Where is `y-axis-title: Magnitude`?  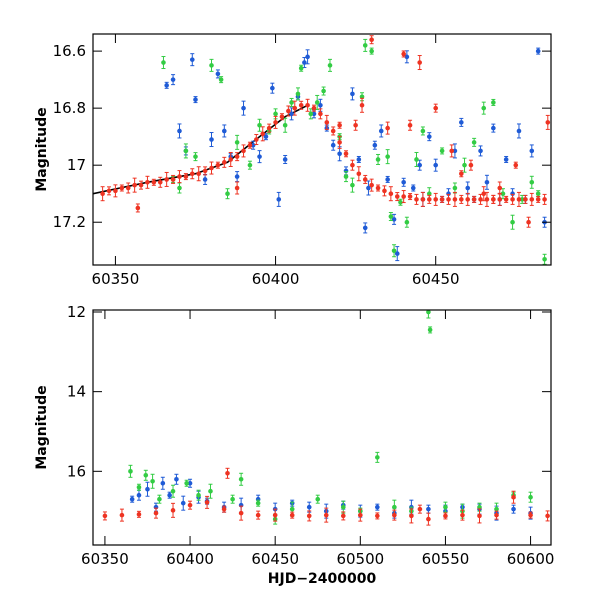 y-axis-title: Magnitude is located at coordinates (42, 427).